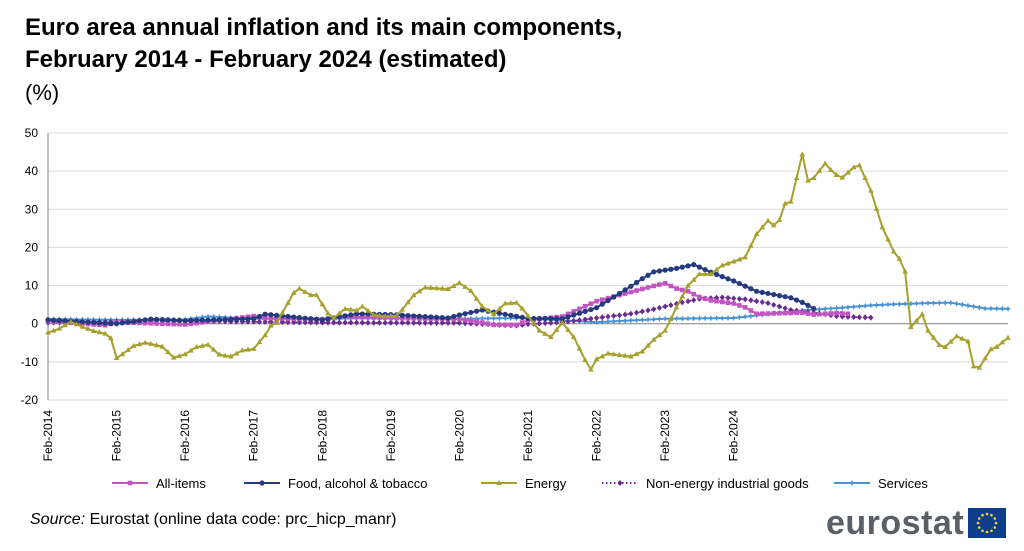  I want to click on legend-item: All-items, so click(159, 483).